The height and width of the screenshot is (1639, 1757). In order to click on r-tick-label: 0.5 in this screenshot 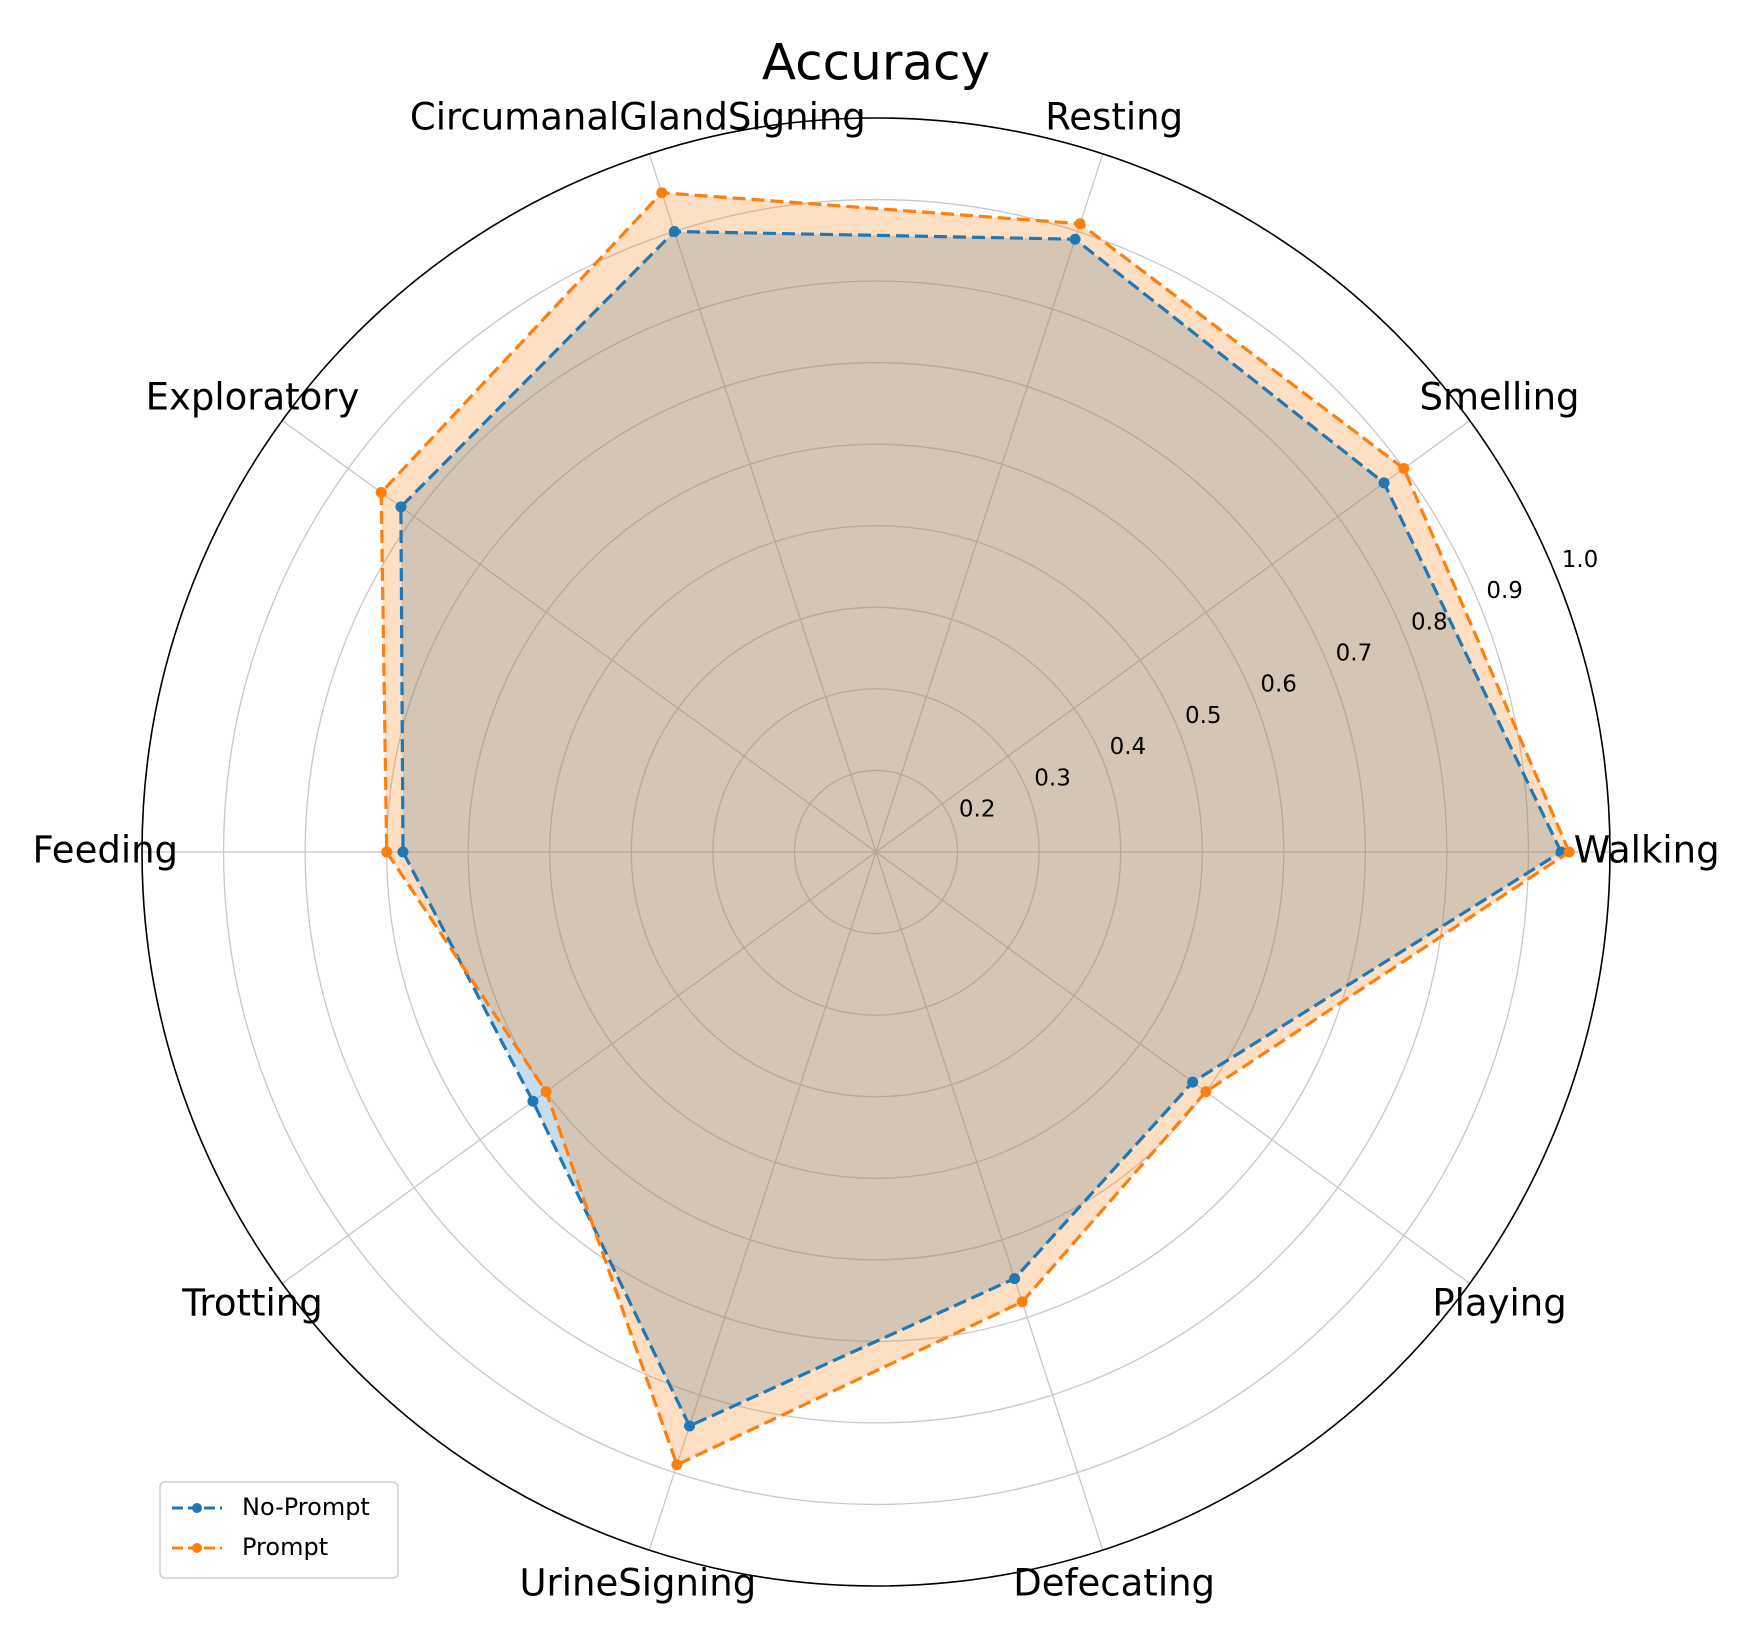, I will do `click(1203, 716)`.